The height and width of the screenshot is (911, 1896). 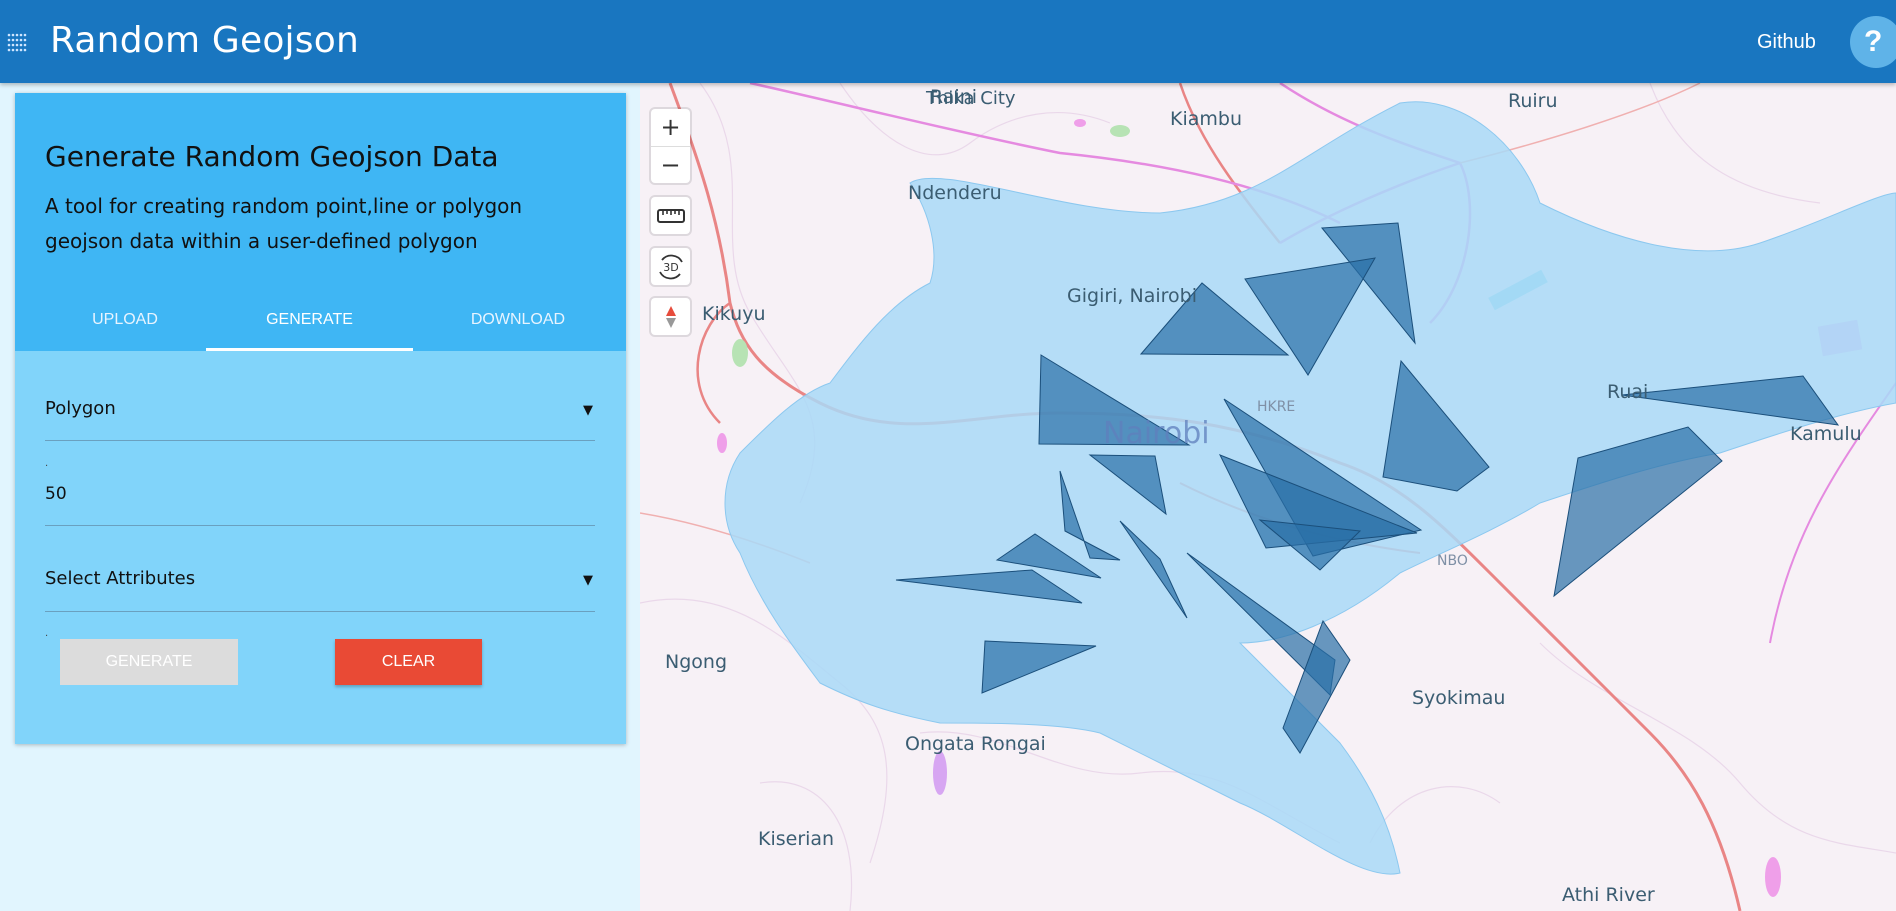 I want to click on measure-control, so click(x=670, y=215).